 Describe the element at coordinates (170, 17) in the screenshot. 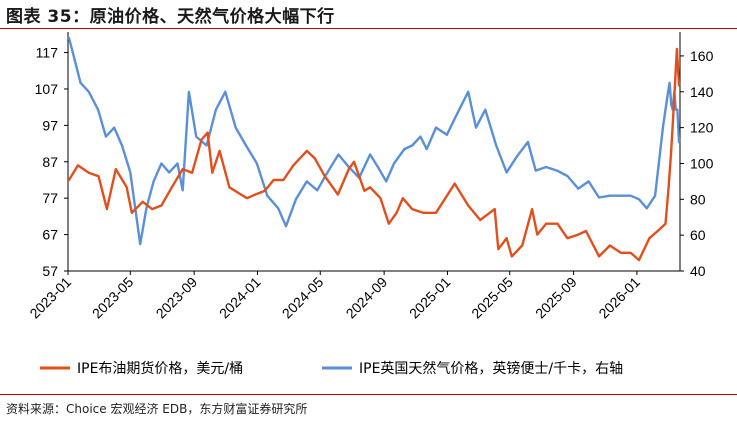

I see `chart-title: 图表 35：原油价格、天然气价格大幅下行` at that location.